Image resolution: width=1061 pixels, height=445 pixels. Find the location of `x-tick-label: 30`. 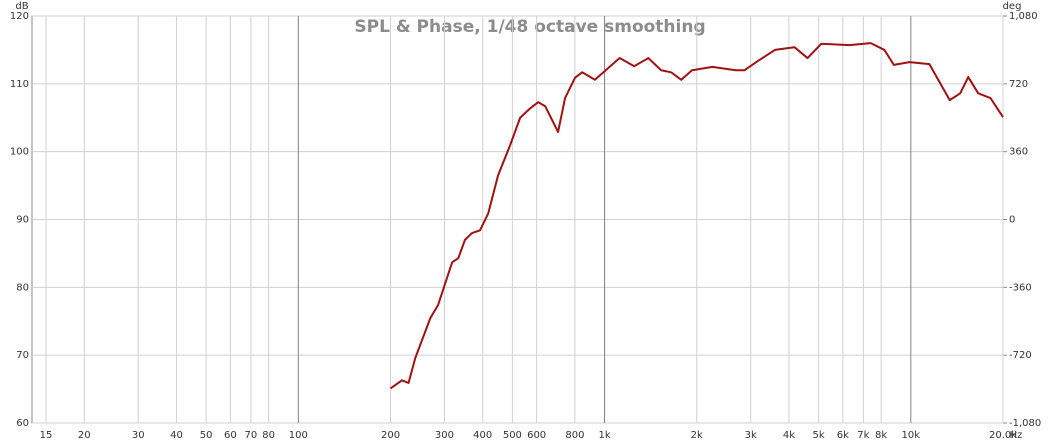

x-tick-label: 30 is located at coordinates (138, 435).